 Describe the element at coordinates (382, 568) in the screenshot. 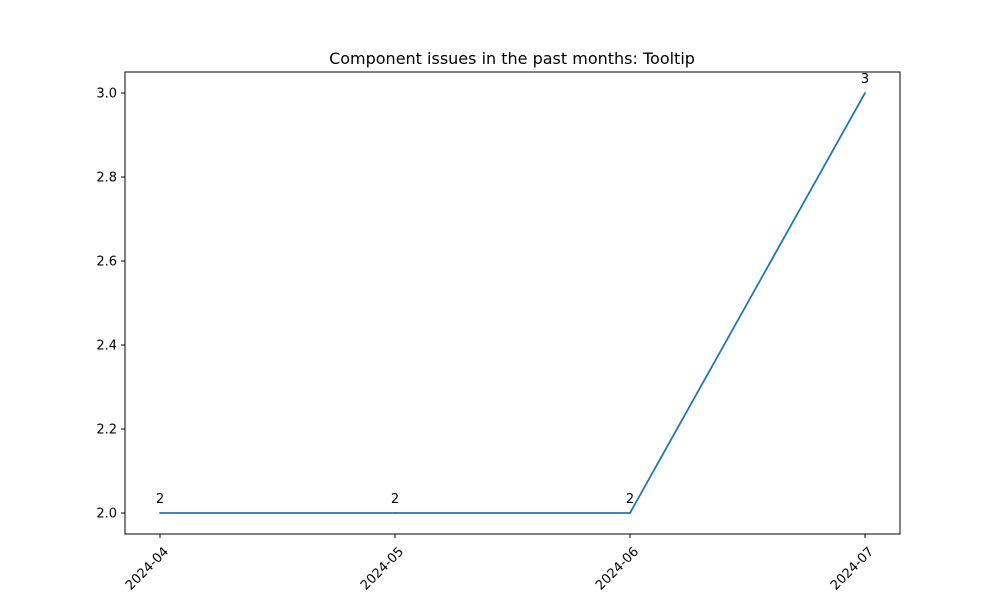

I see `x-tick-label: 2024-05` at that location.